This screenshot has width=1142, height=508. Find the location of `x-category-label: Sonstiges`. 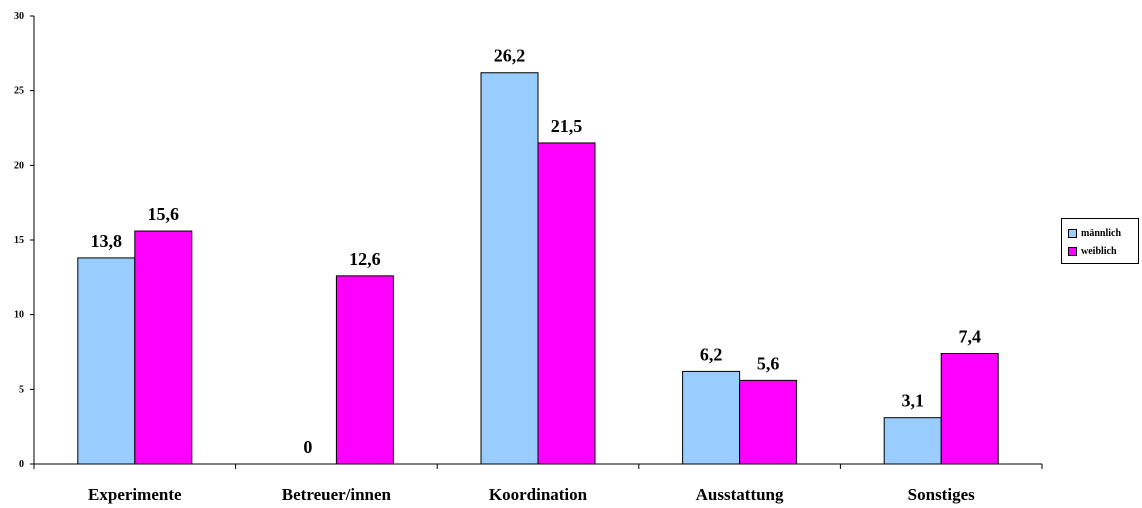

x-category-label: Sonstiges is located at coordinates (941, 494).